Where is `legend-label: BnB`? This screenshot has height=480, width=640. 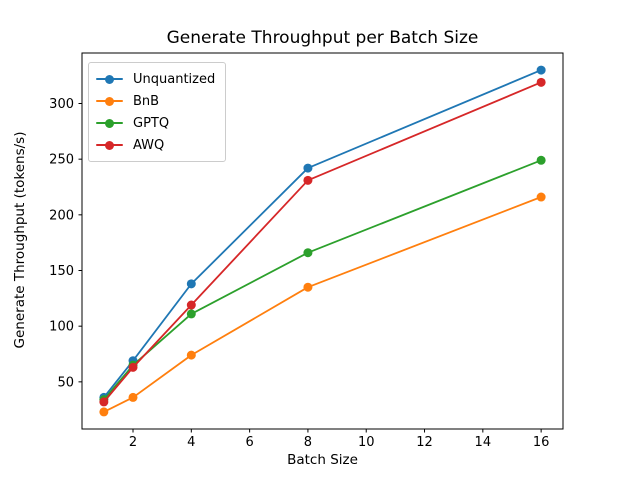
legend-label: BnB is located at coordinates (146, 101).